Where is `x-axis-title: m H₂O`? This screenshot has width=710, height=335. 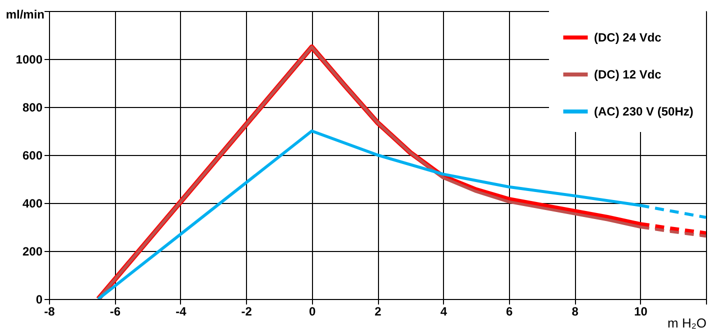 x-axis-title: m H₂O is located at coordinates (687, 323).